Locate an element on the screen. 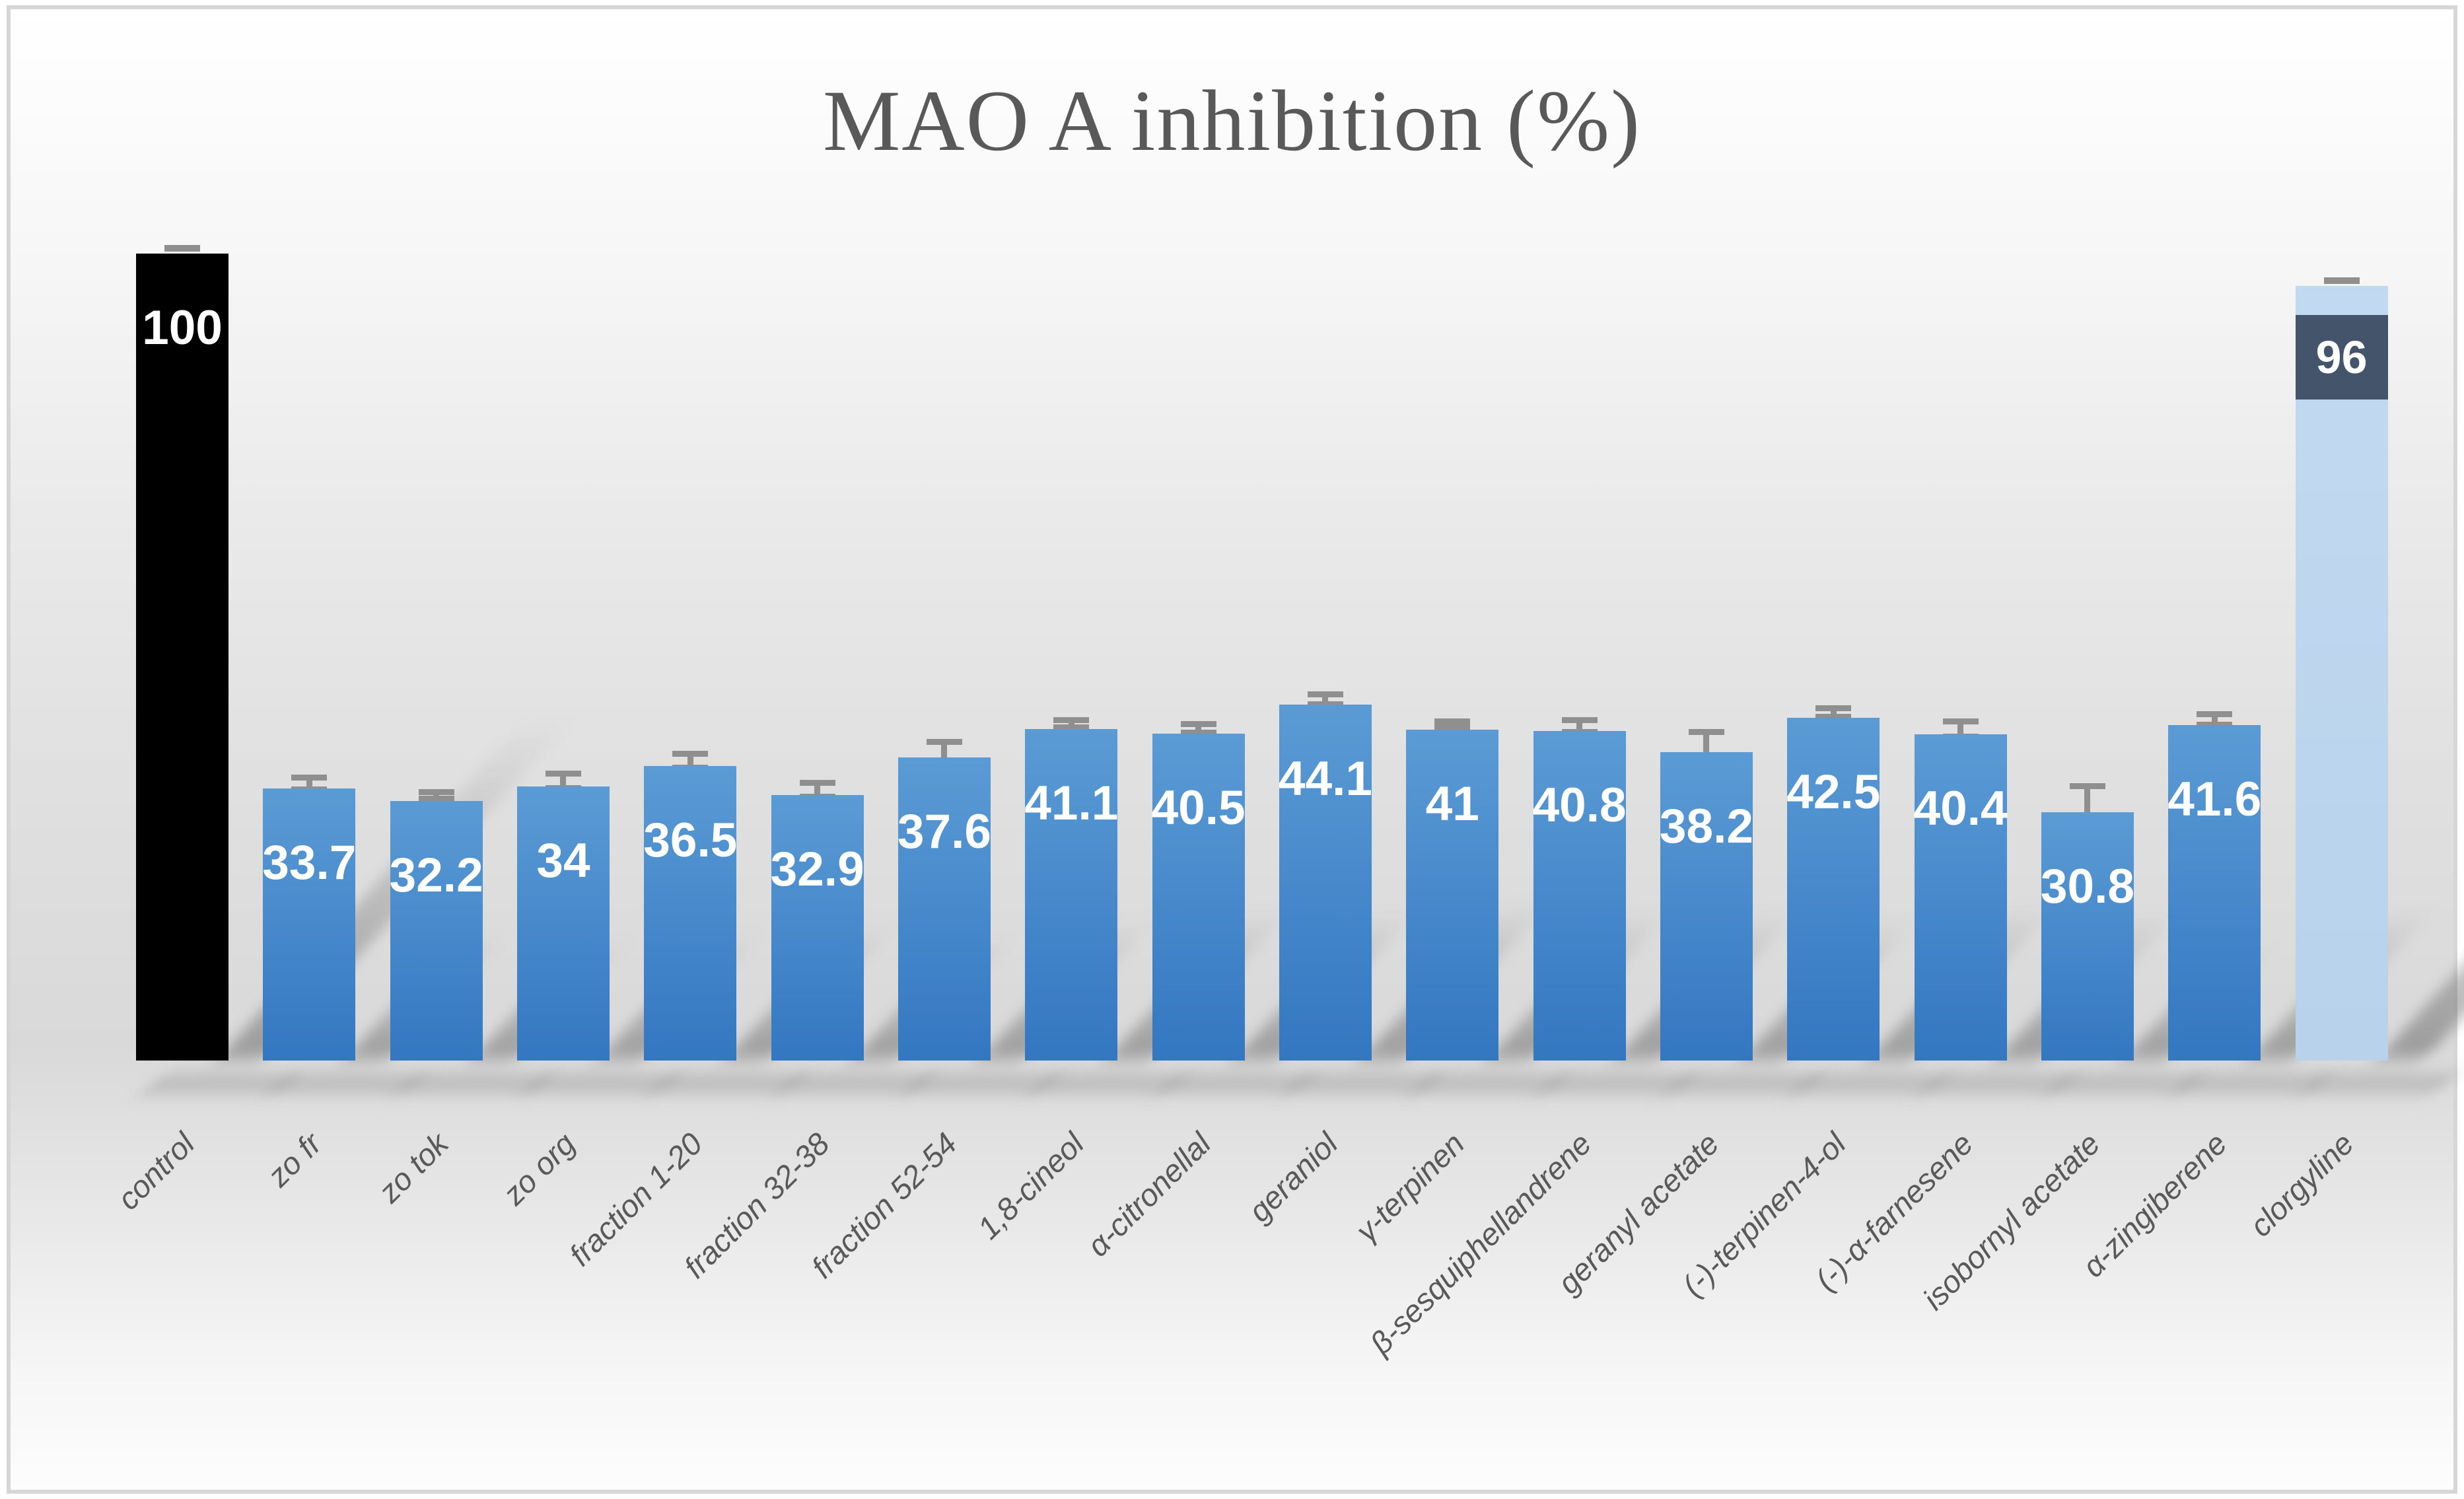  bar-value-label: 41 is located at coordinates (1452, 804).